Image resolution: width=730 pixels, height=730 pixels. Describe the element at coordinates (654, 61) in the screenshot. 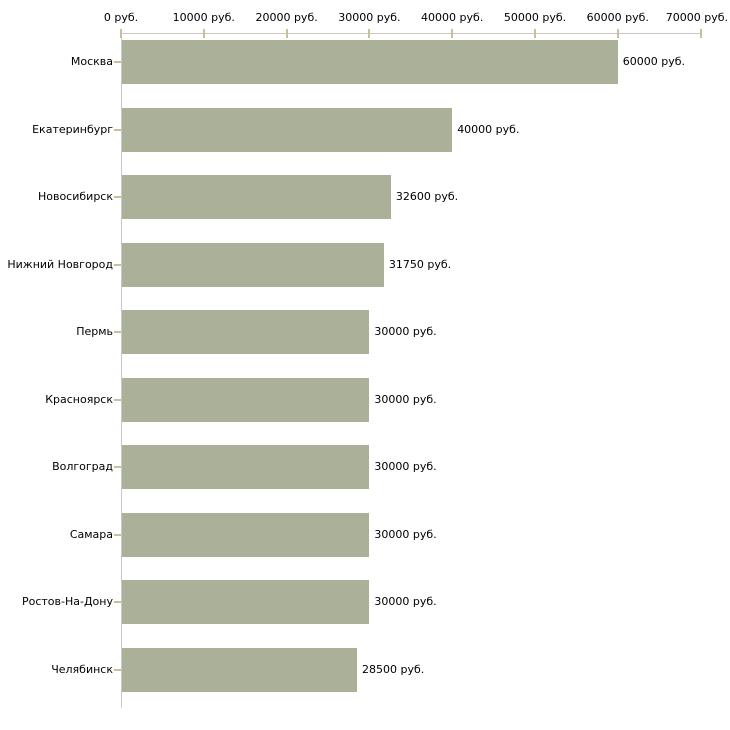

I see `value-label: 60000 руб.` at that location.